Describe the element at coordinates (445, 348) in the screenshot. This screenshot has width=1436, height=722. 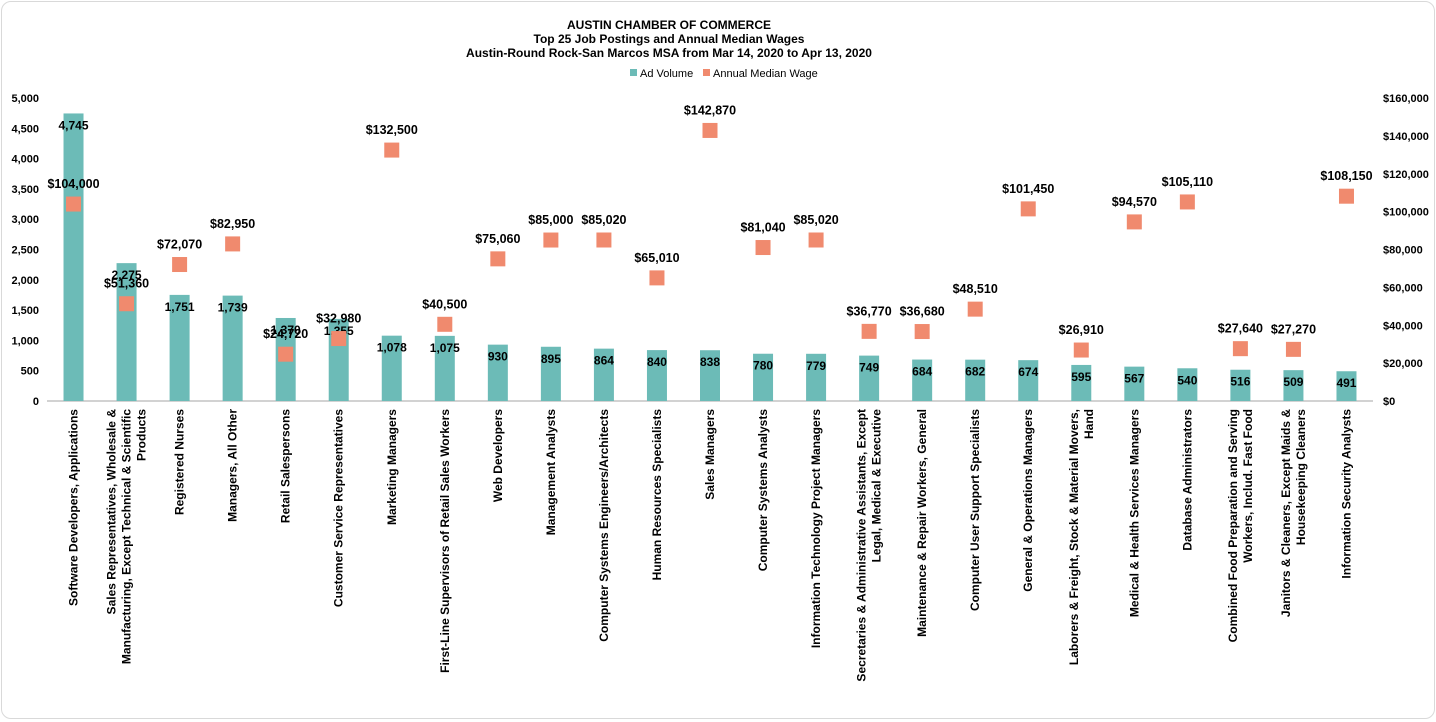
I see `ad-volume-data-label: 1,075` at that location.